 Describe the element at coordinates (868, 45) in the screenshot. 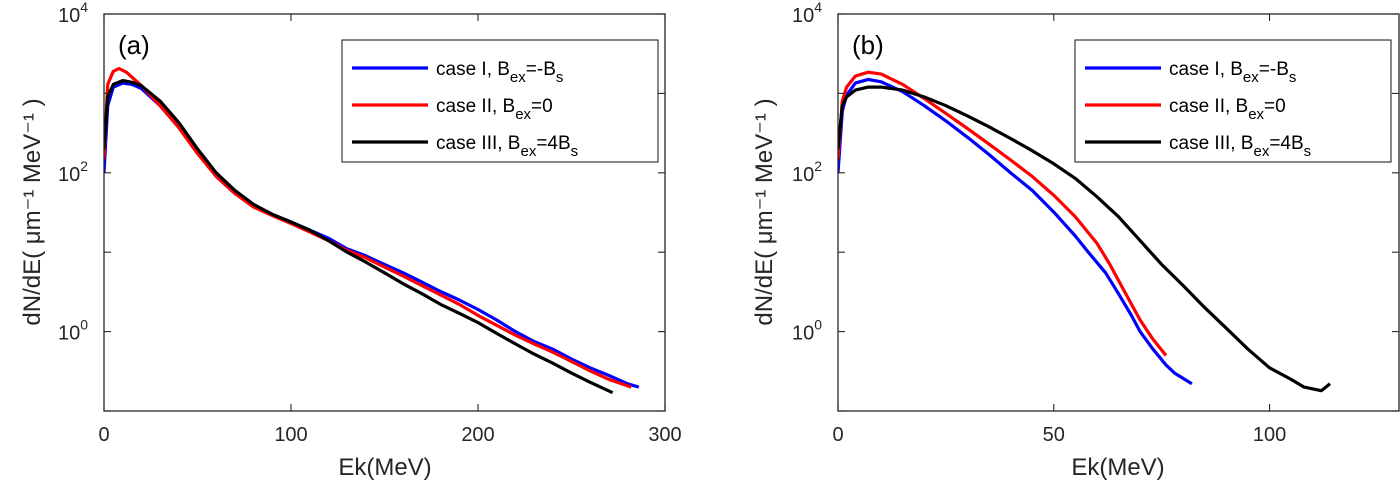

I see `panel-b-label: (b)` at that location.